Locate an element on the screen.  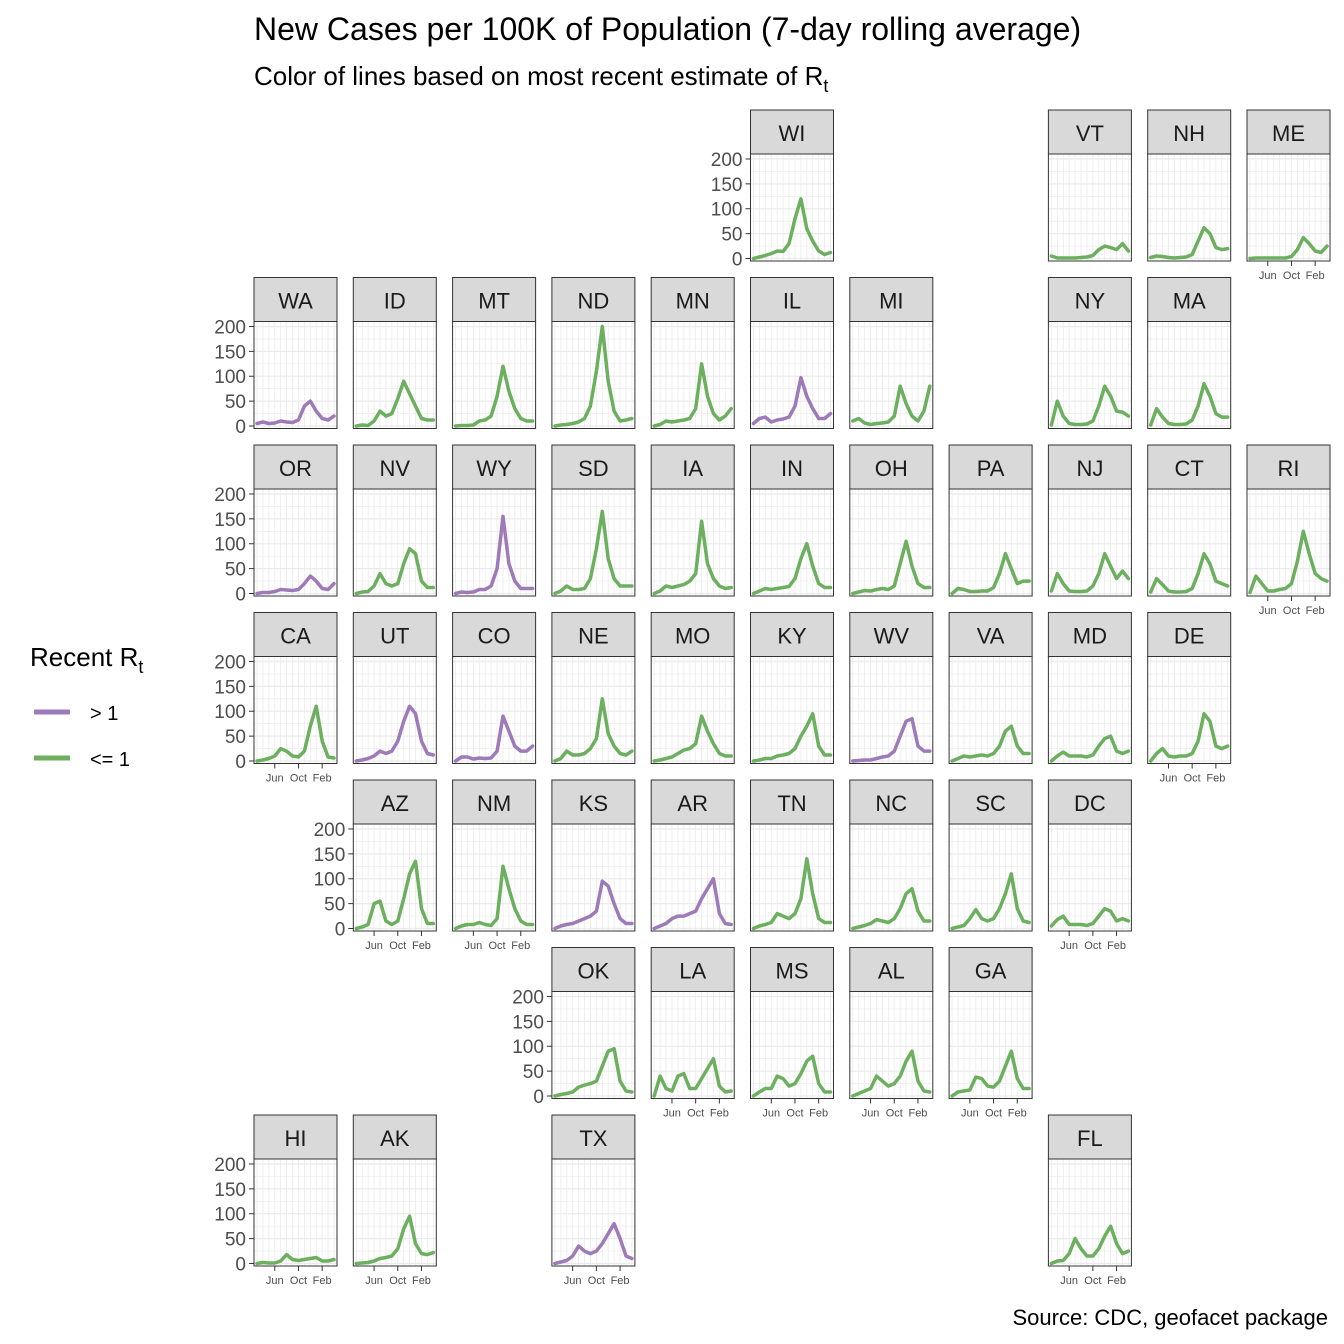
series-line-wv is located at coordinates (891, 739).